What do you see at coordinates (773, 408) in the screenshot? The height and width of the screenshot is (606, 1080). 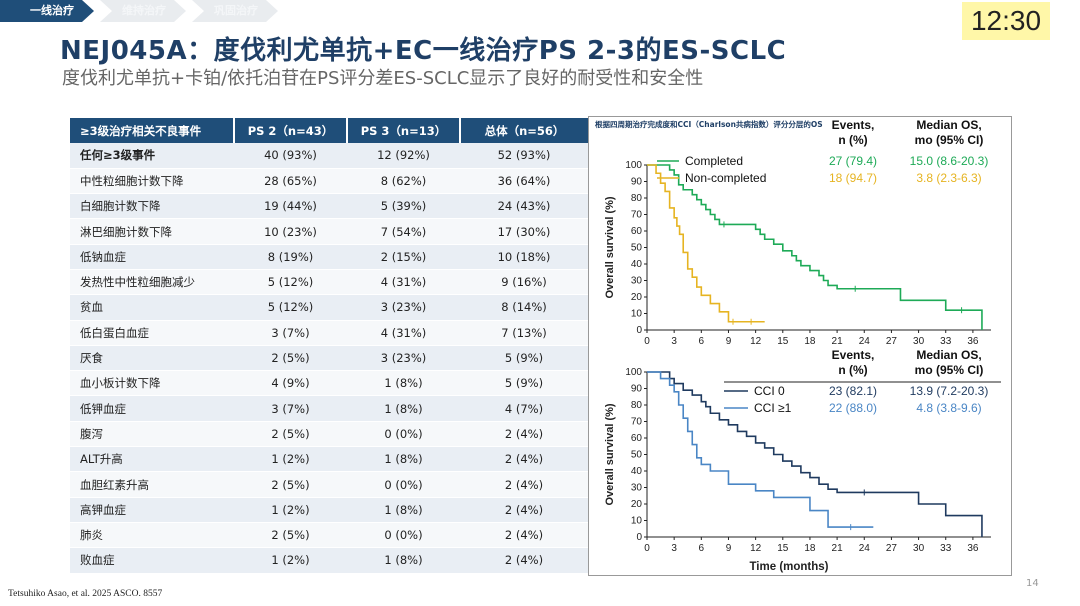 I see `legend-label: CCI ≥1` at bounding box center [773, 408].